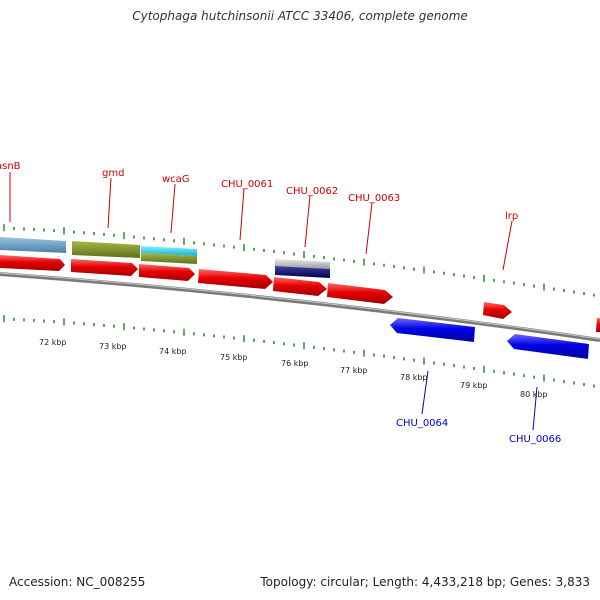 This screenshot has height=600, width=600. I want to click on plus-strand-genes, so click(300, 293).